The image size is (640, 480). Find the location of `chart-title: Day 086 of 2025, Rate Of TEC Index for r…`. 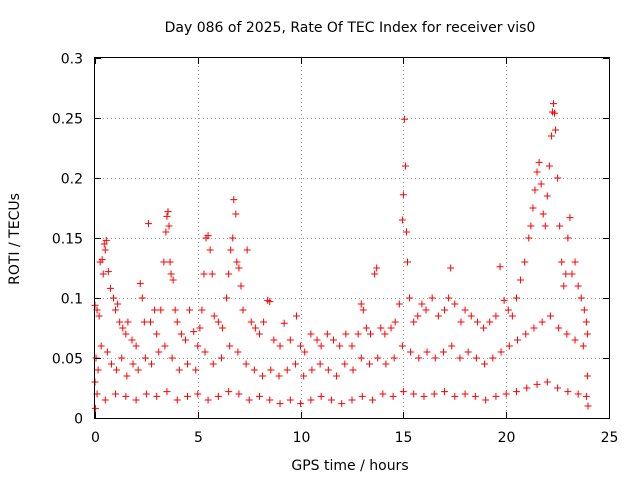

chart-title: Day 086 of 2025, Rate Of TEC Index for r… is located at coordinates (350, 28).